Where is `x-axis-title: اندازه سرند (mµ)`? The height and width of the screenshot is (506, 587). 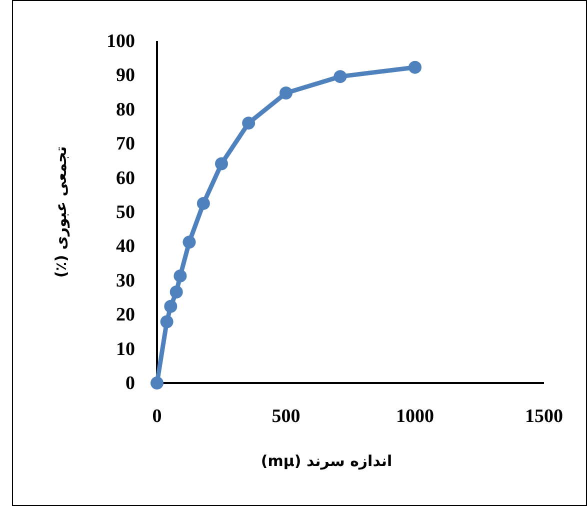
x-axis-title: اندازه سرند (mµ) is located at coordinates (326, 461).